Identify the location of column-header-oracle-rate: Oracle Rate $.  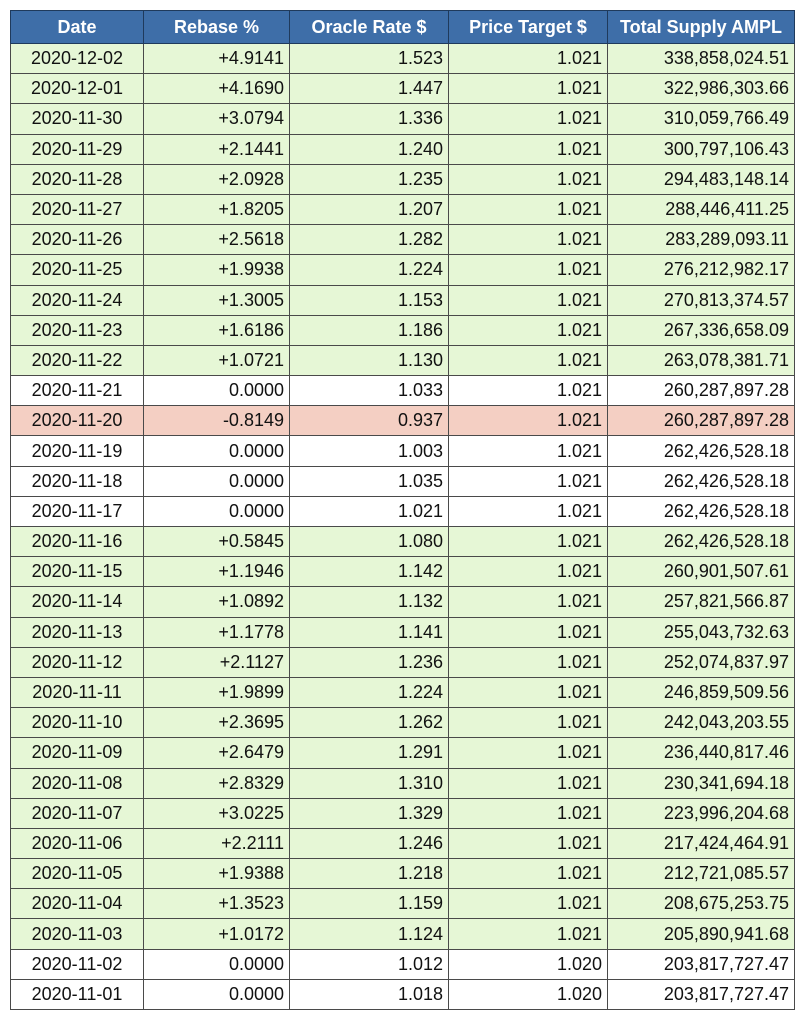
(369, 27).